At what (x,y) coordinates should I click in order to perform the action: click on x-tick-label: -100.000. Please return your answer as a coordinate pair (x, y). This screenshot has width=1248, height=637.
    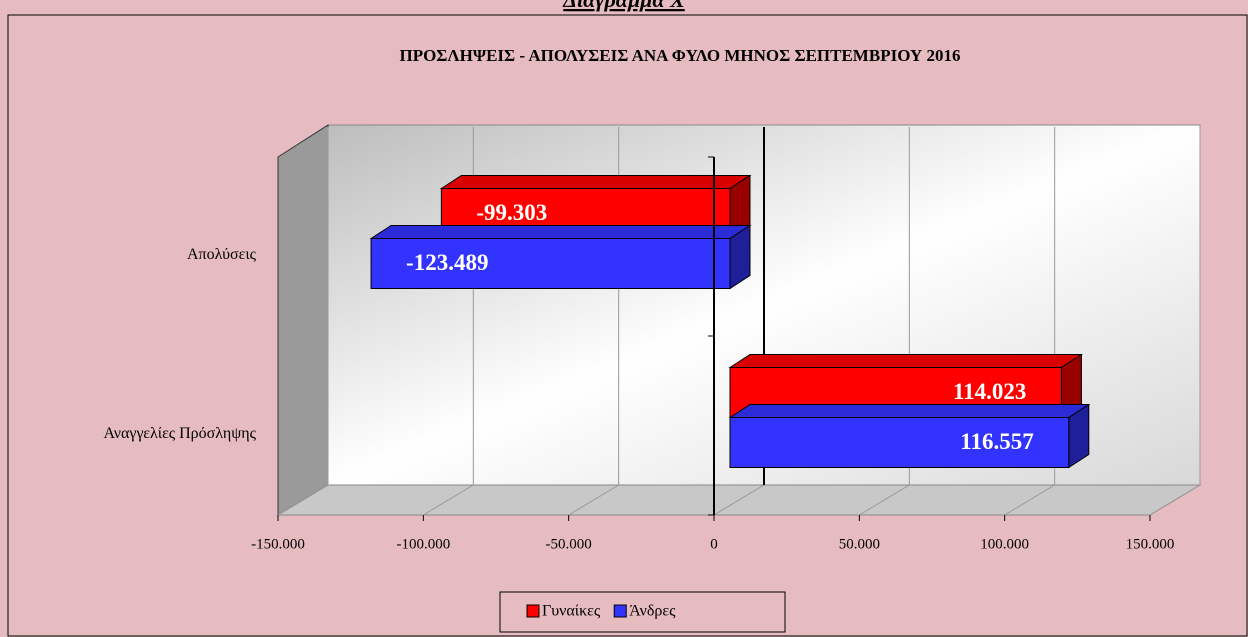
    Looking at the image, I should click on (423, 544).